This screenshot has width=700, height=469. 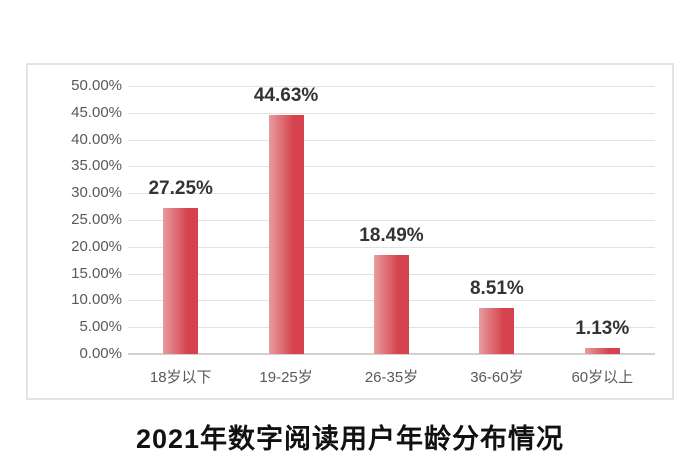 What do you see at coordinates (350, 439) in the screenshot?
I see `chart-title: 2021年数字阅读用户年龄分布情况` at bounding box center [350, 439].